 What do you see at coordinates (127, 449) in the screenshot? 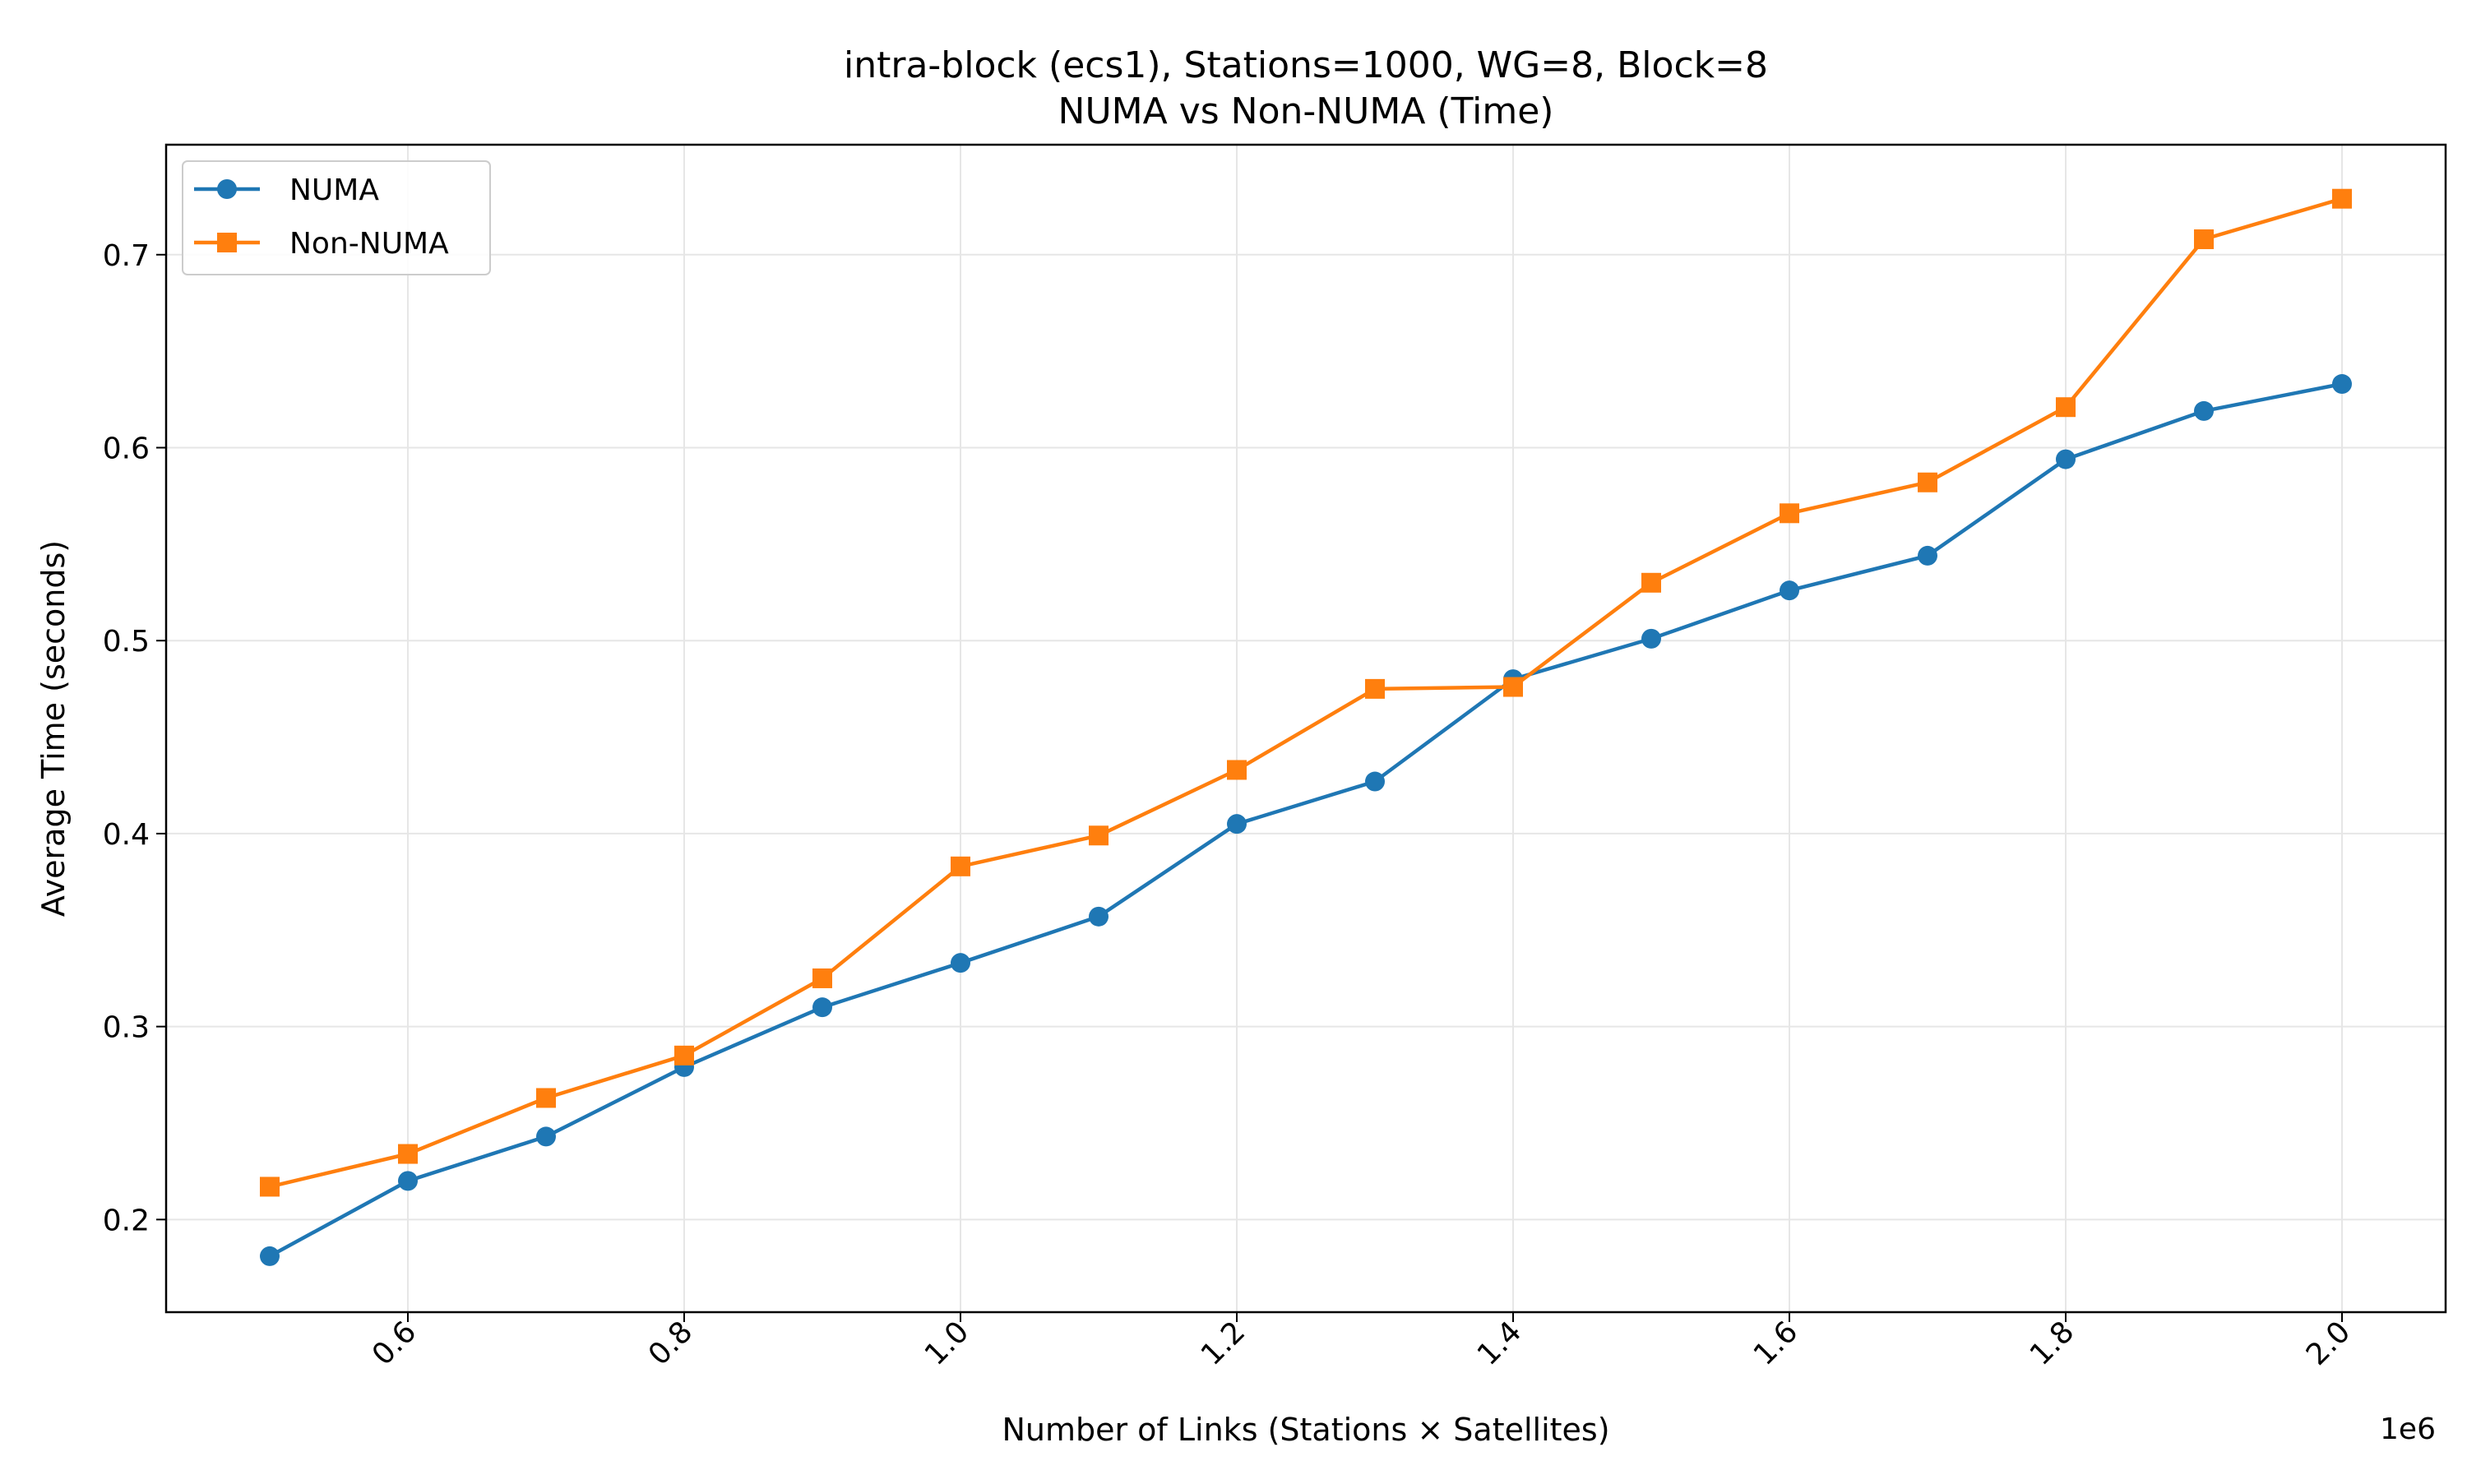
I see `y-tick-label: 0.6` at bounding box center [127, 449].